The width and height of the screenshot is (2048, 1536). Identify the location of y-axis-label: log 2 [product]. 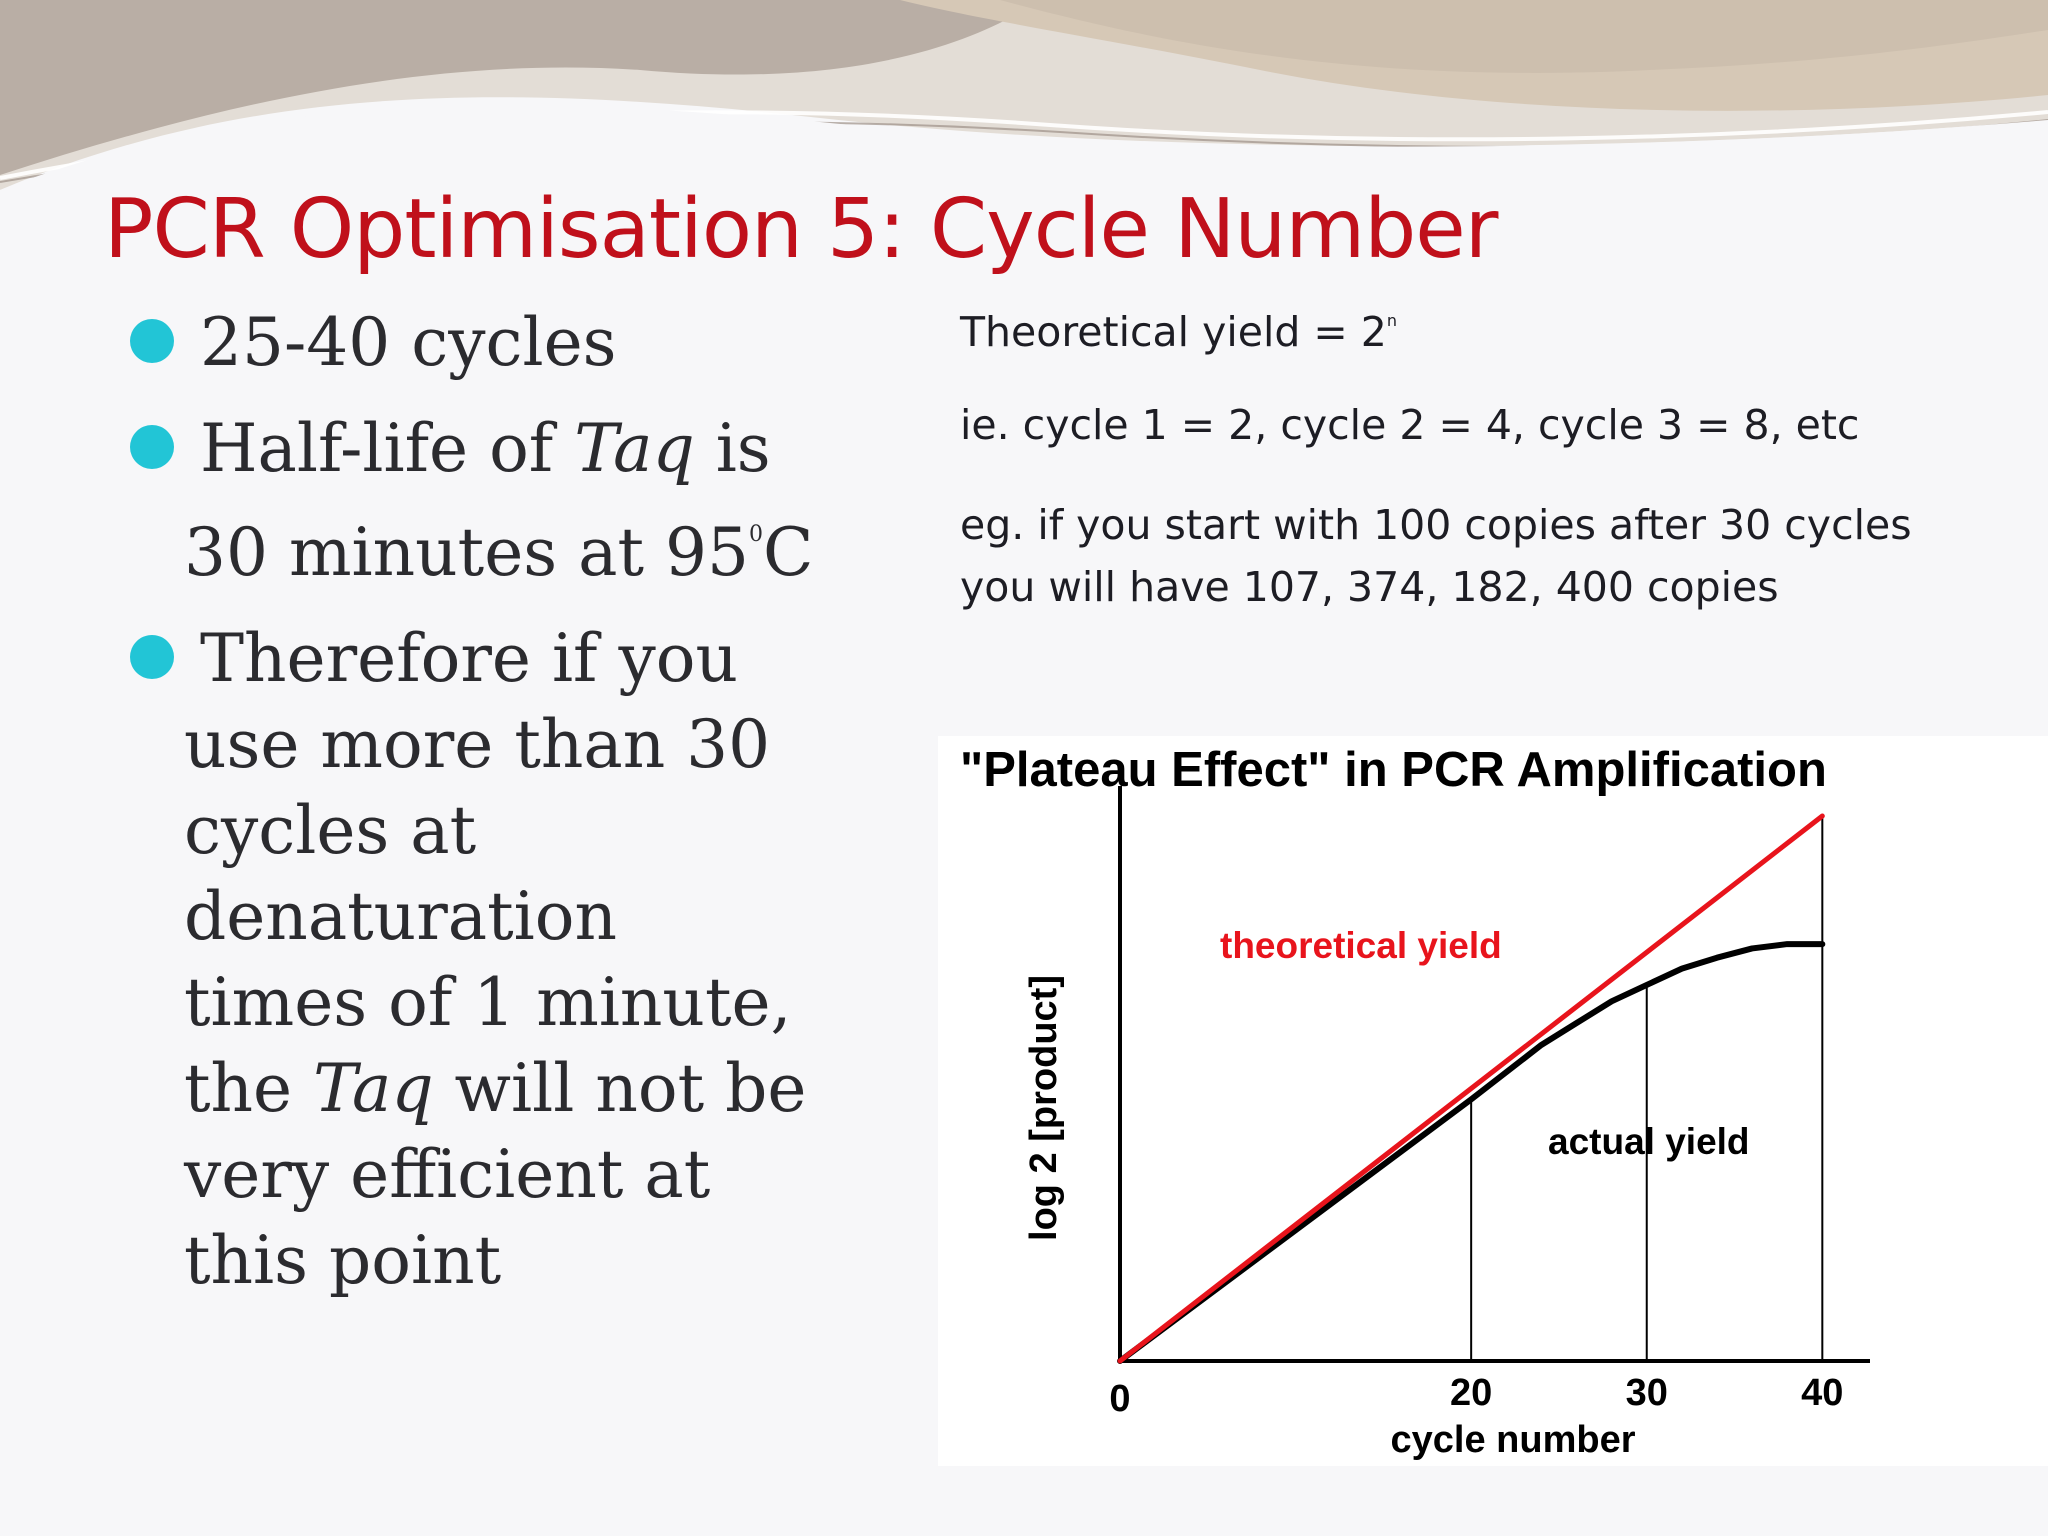
(1044, 1108).